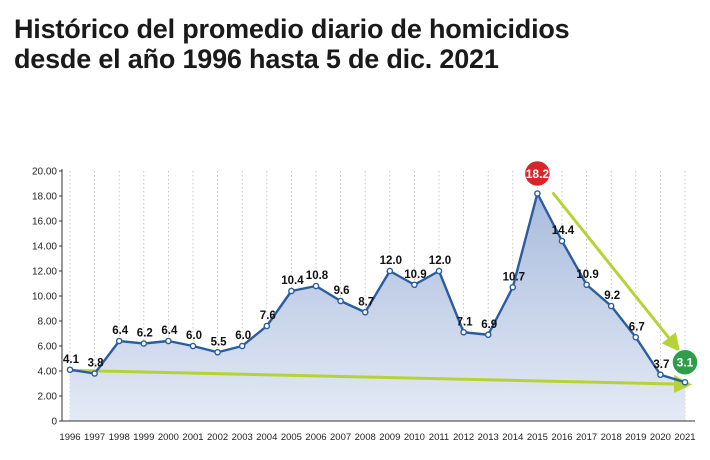  What do you see at coordinates (660, 437) in the screenshot?
I see `x-tick-label-2020: 2020` at bounding box center [660, 437].